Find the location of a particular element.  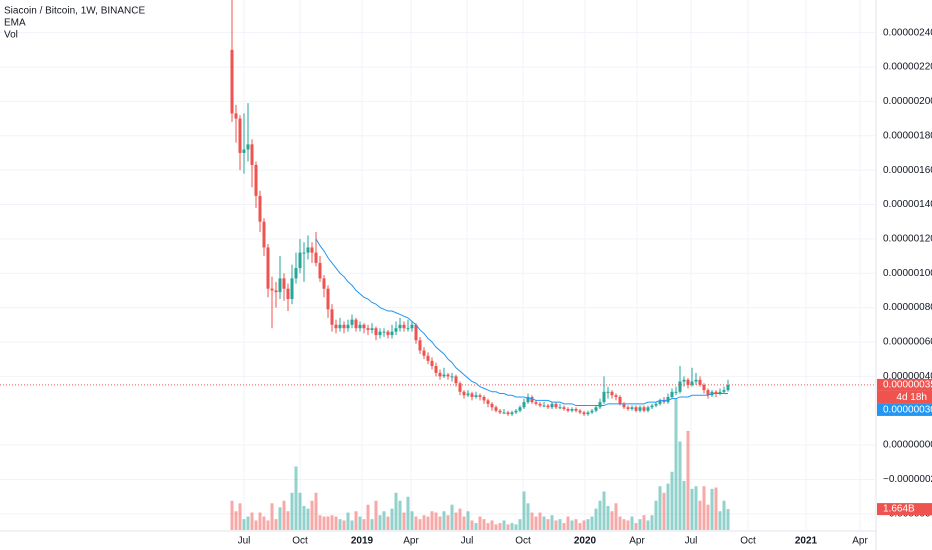

ema-label: 0.00000030 is located at coordinates (907, 410).